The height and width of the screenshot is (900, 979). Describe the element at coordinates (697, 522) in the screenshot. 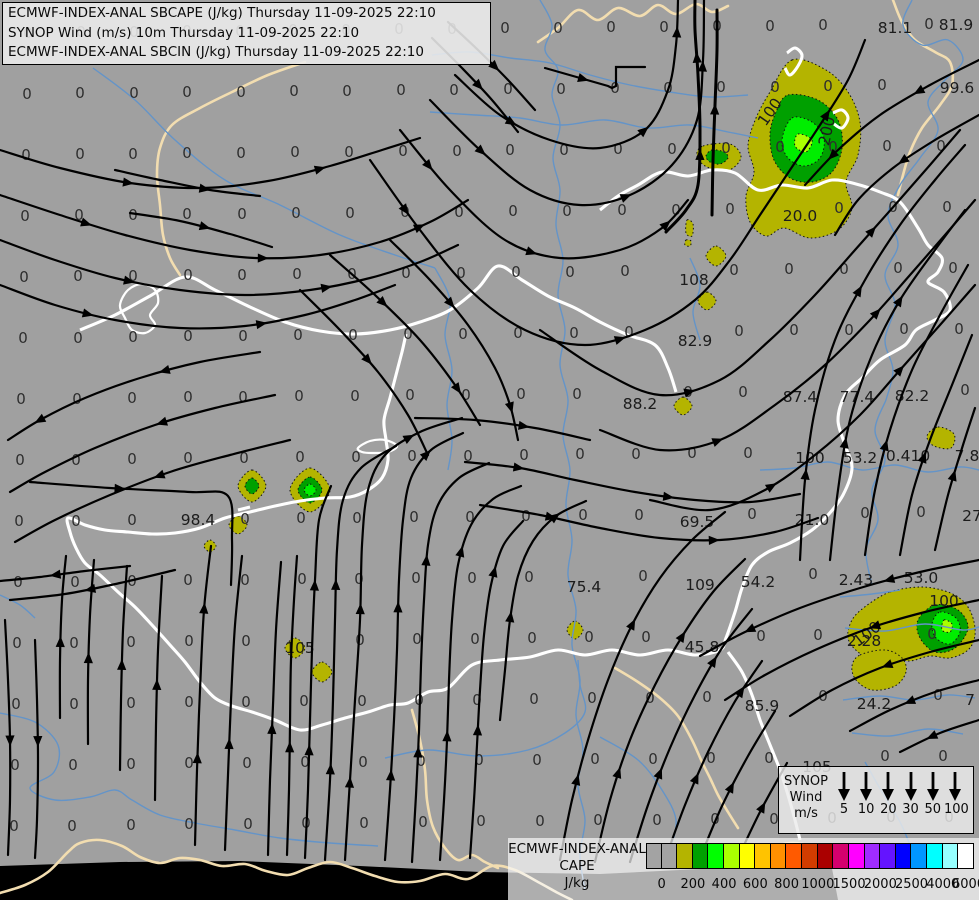

I see `station-value-label: 69.5` at that location.